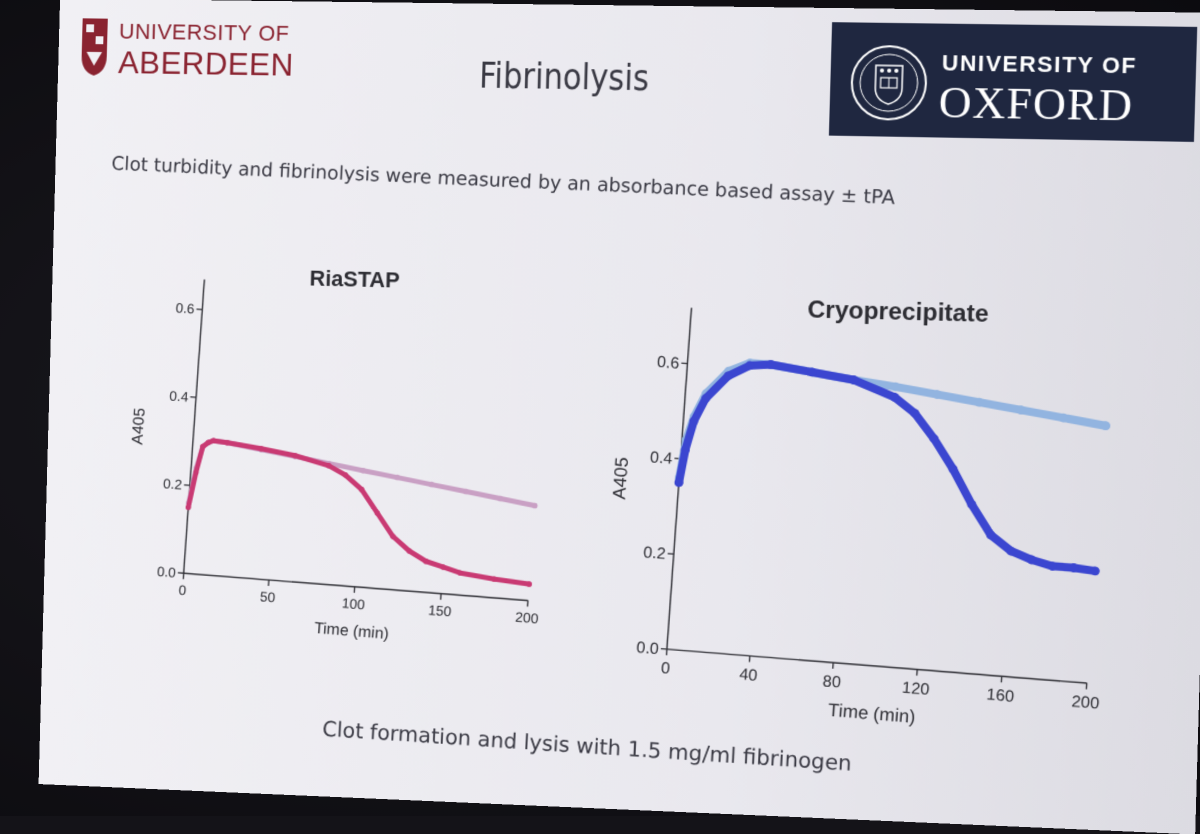 The width and height of the screenshot is (1200, 834). What do you see at coordinates (1040, 64) in the screenshot?
I see `oxford-logo-line1: UNIVERSITY OF` at bounding box center [1040, 64].